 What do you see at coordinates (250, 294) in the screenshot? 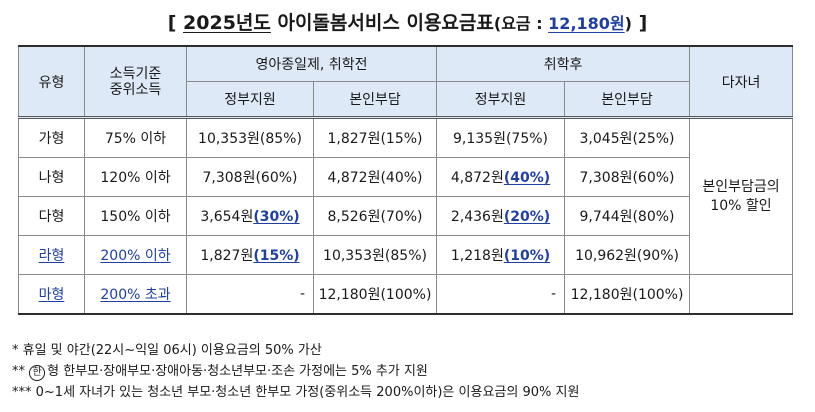
I see `cell-gov-infant: -` at bounding box center [250, 294].